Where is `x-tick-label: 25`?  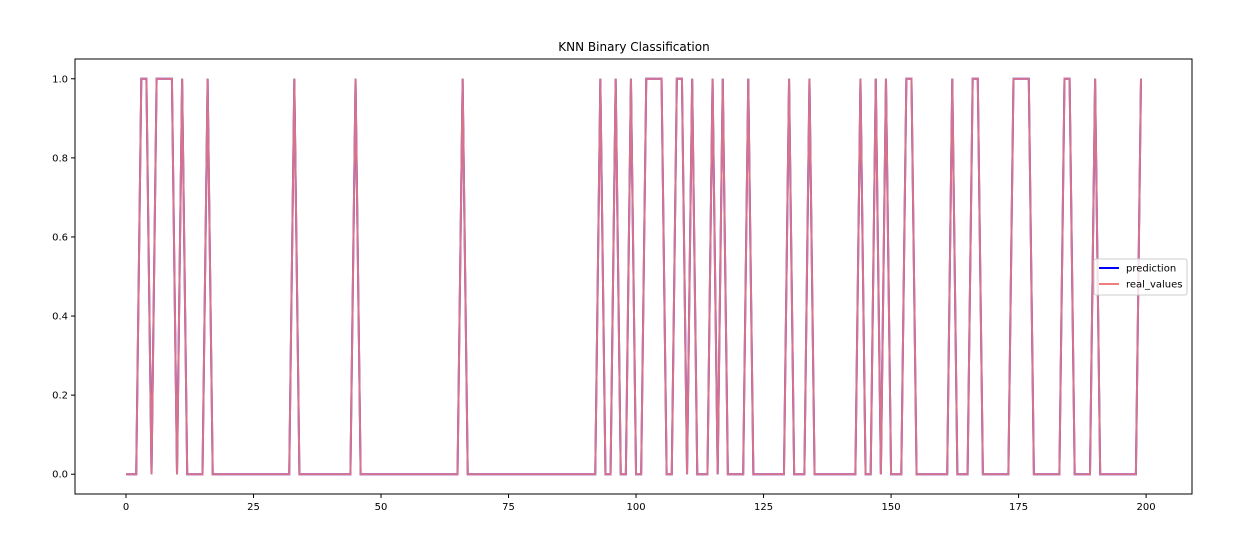
x-tick-label: 25 is located at coordinates (253, 507).